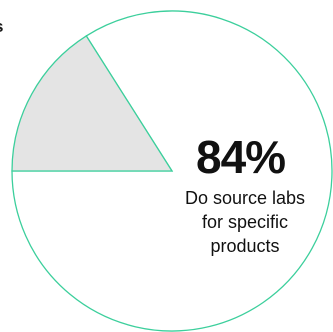 The image size is (333, 332). I want to click on stat-caption-line-2: for specific, so click(245, 222).